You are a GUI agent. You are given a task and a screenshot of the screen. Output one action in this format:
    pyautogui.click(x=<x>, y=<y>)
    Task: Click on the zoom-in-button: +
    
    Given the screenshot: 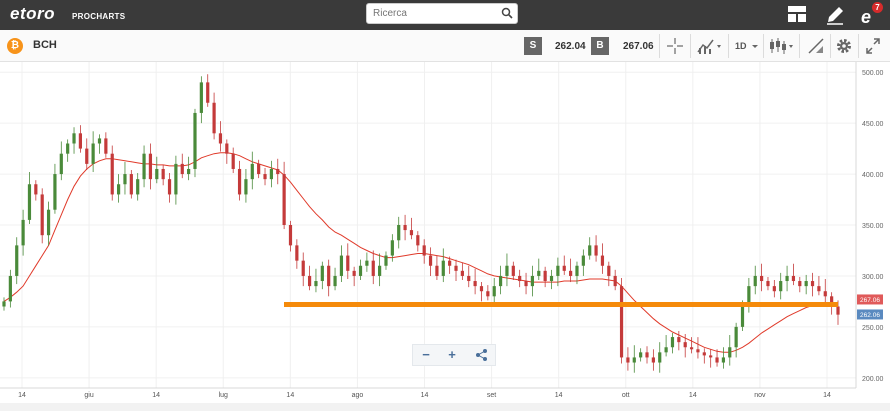 What is the action you would take?
    pyautogui.click(x=452, y=354)
    